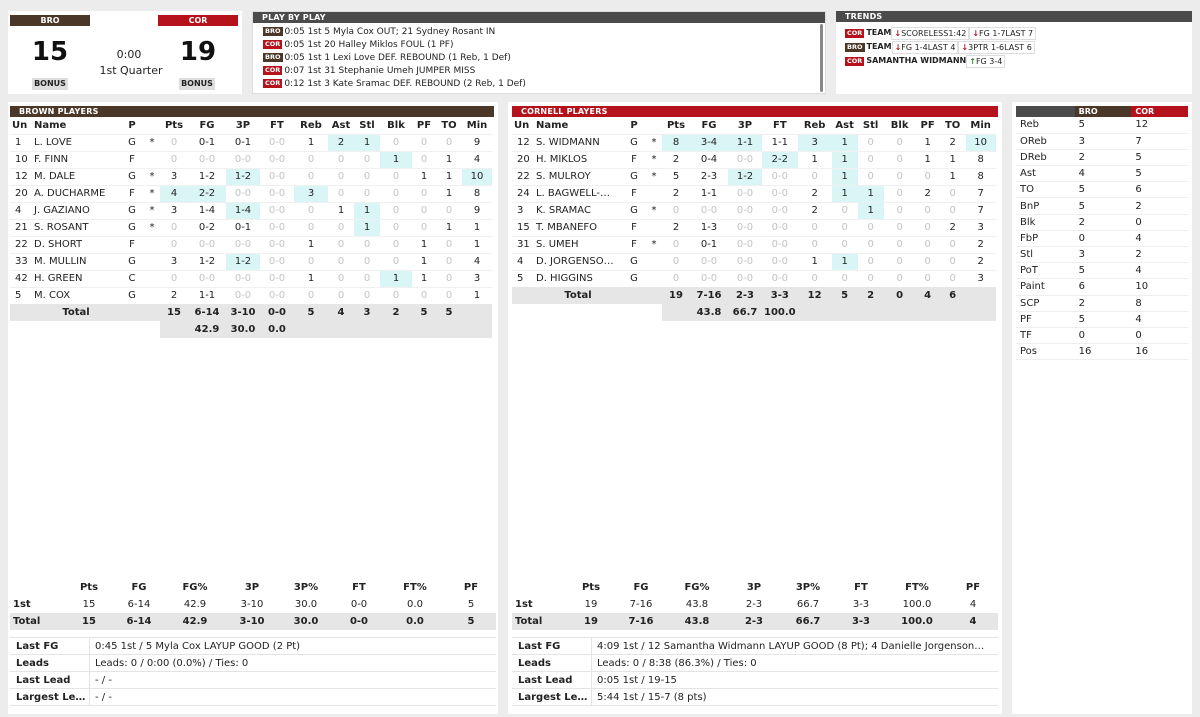 The width and height of the screenshot is (1200, 717). What do you see at coordinates (754, 587) in the screenshot?
I see `summary-header: 3P` at bounding box center [754, 587].